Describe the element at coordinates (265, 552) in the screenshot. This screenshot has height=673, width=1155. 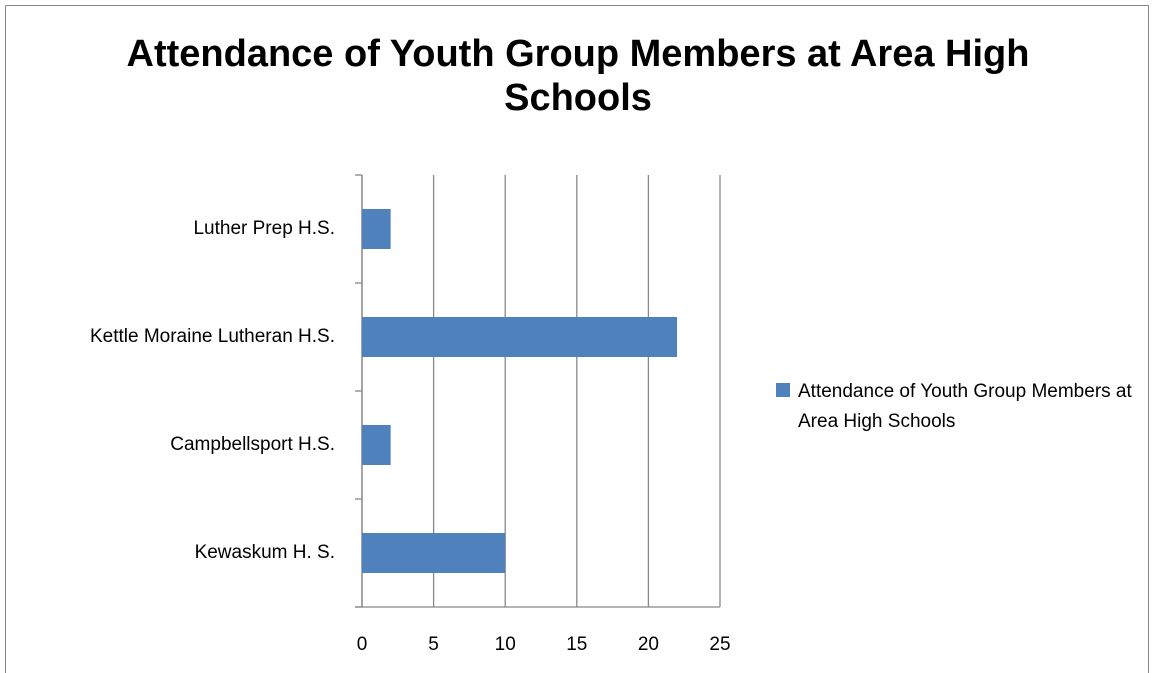
I see `y-tick-label: Kewaskum H. S.` at that location.